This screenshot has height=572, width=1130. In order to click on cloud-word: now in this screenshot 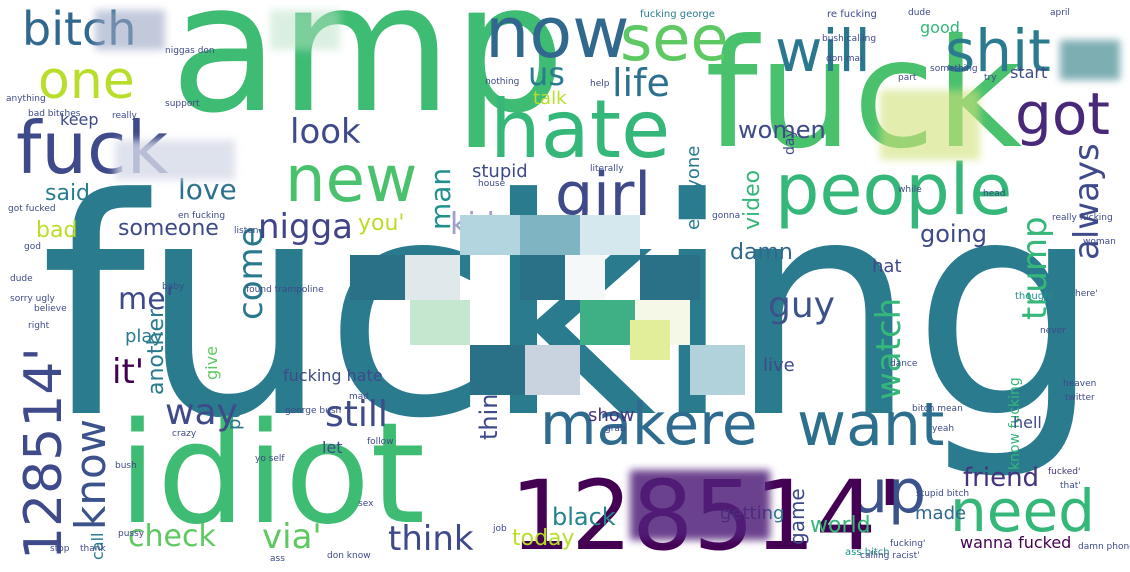, I will do `click(557, 37)`.